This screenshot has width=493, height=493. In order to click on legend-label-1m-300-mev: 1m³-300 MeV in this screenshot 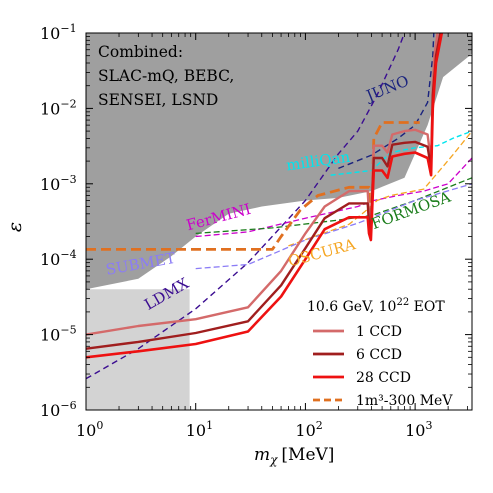, I will do `click(404, 401)`.